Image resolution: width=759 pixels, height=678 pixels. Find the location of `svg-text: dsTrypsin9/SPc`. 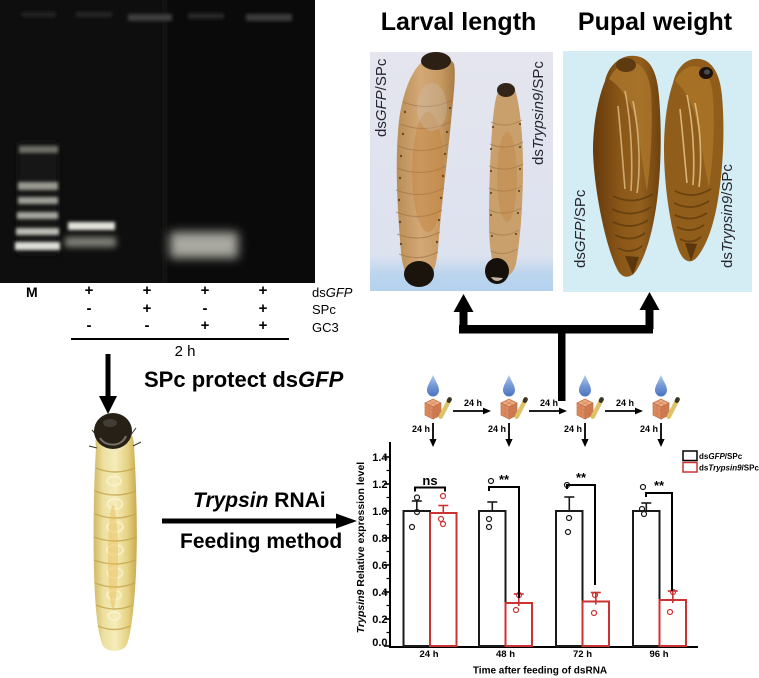

svg-text: dsTrypsin9/SPc is located at coordinates (729, 468).